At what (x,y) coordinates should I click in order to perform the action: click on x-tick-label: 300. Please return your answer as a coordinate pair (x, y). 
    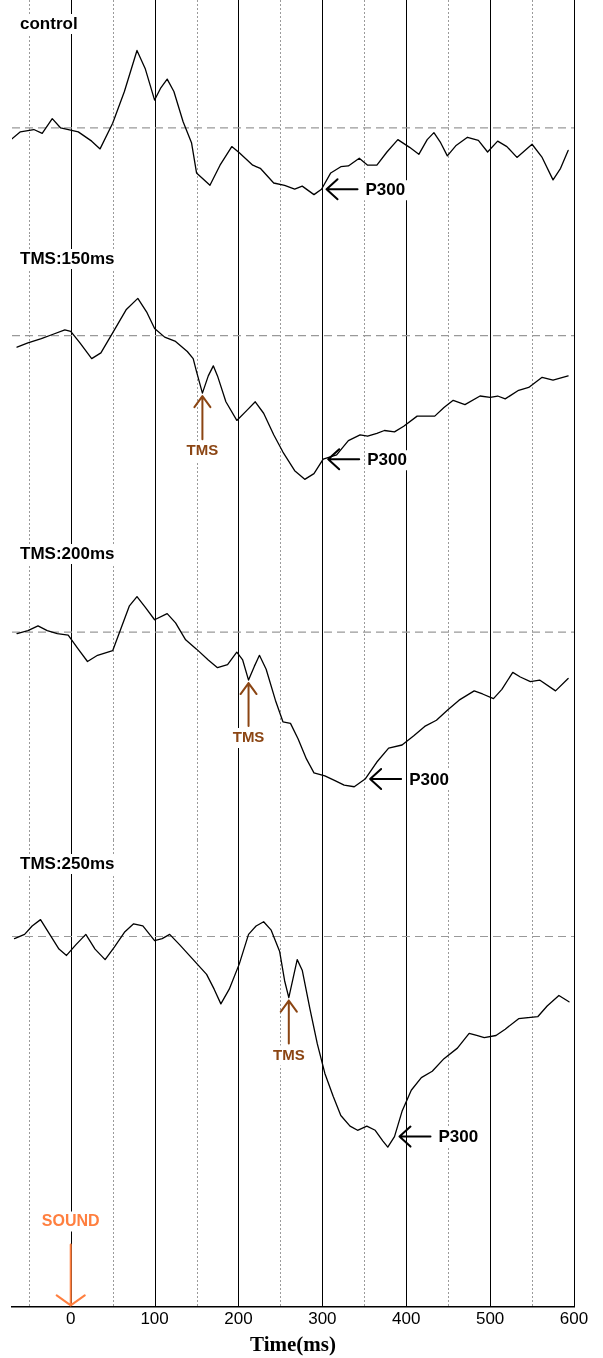
    Looking at the image, I should click on (322, 1319).